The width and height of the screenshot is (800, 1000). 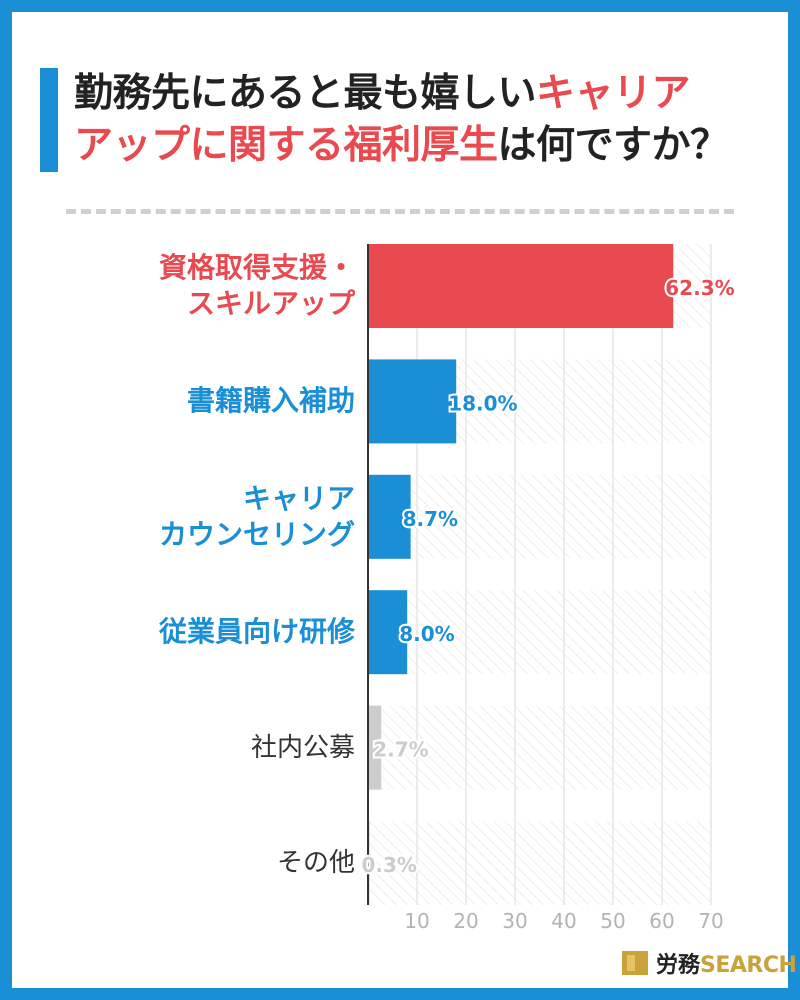 I want to click on category-label-line: 社内公募, so click(x=302, y=747).